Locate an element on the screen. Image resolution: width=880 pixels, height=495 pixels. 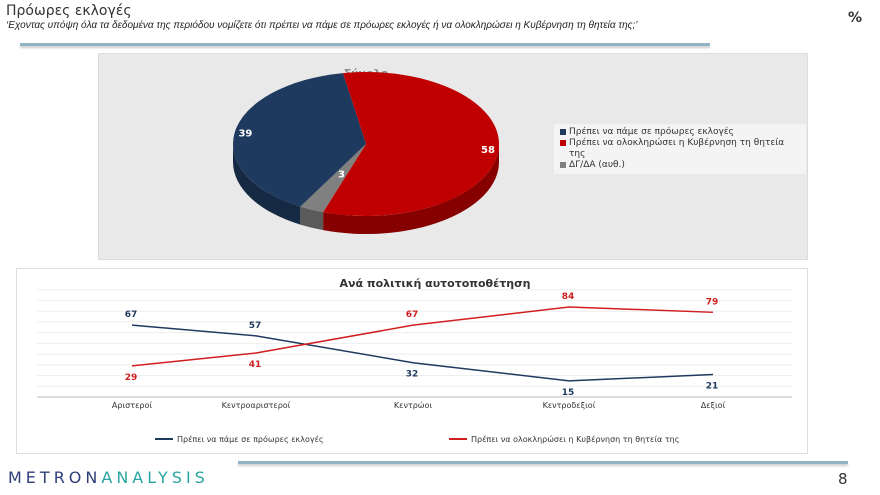
data-label: 41 is located at coordinates (255, 365).